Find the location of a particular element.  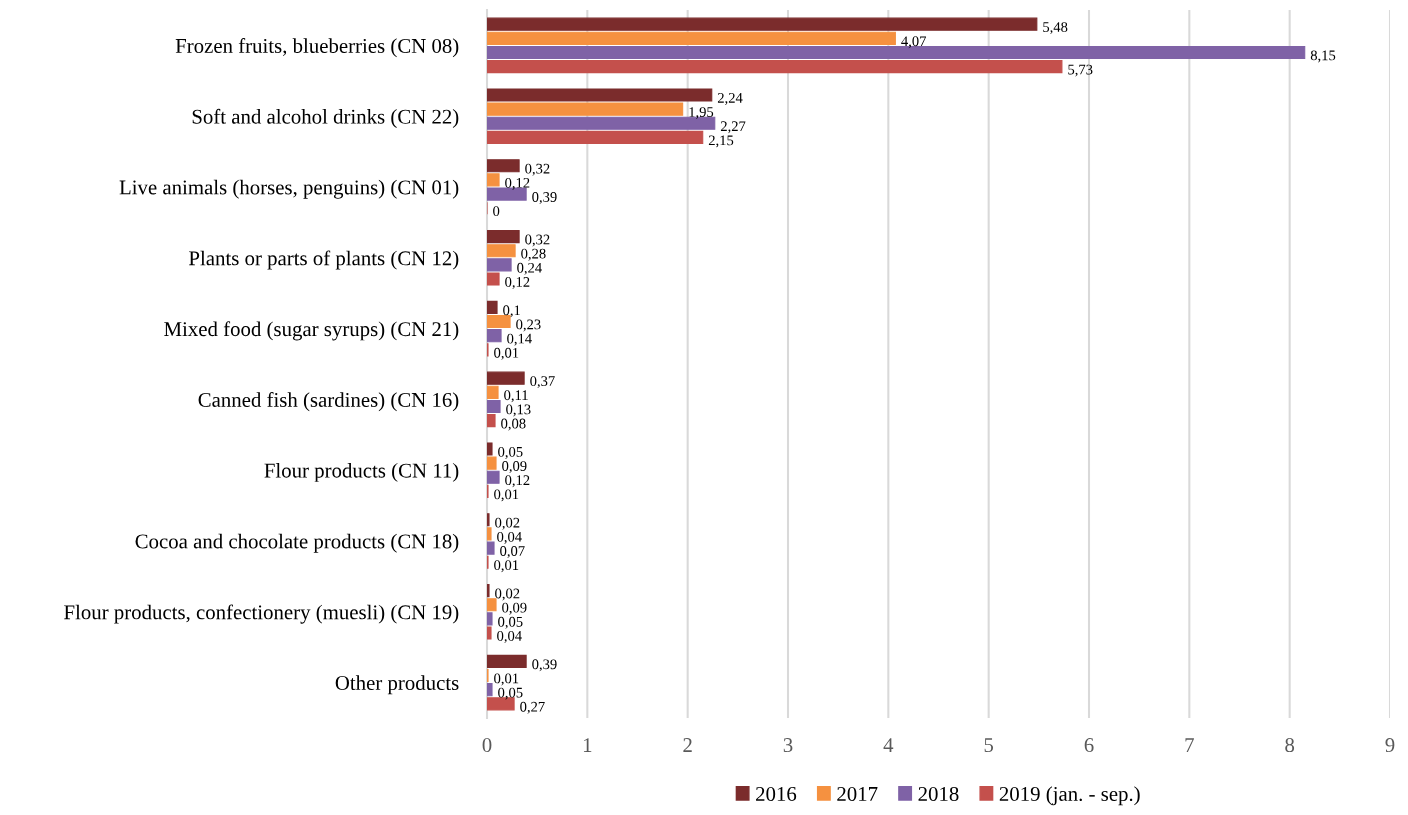

x-tick-label: 3 is located at coordinates (788, 745).